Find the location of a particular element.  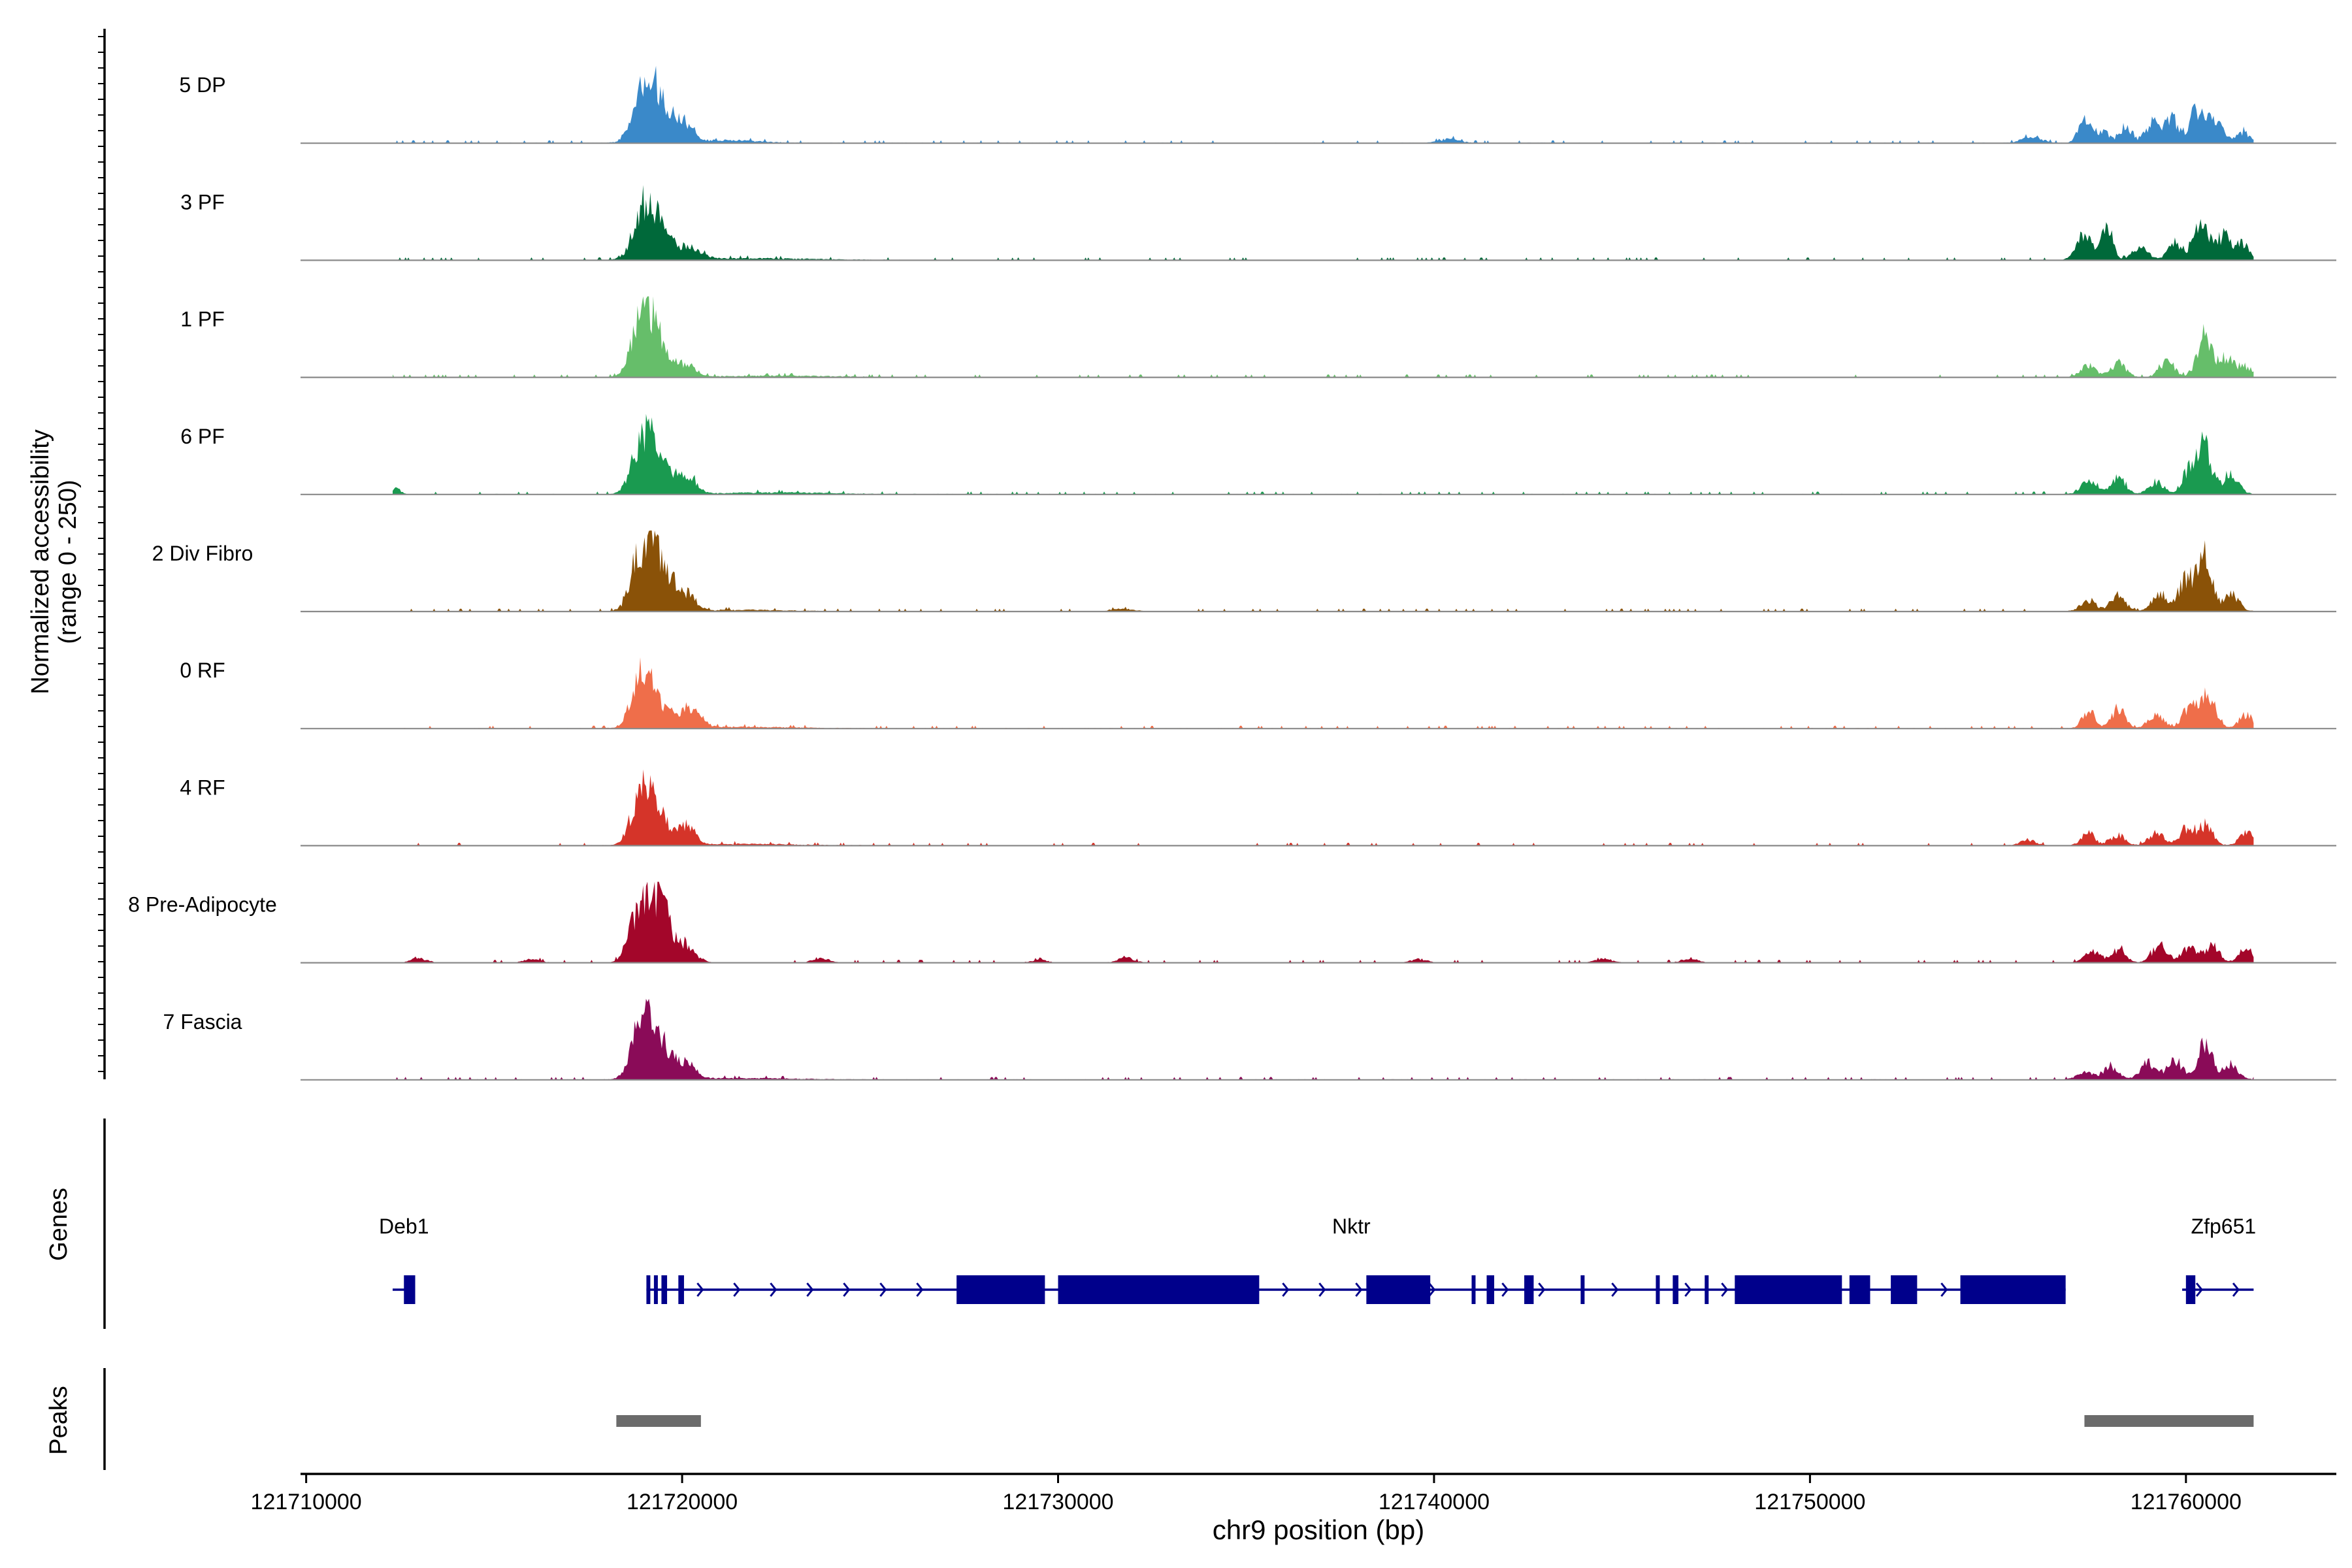

peaks-panel-label: Peaks is located at coordinates (59, 1420).